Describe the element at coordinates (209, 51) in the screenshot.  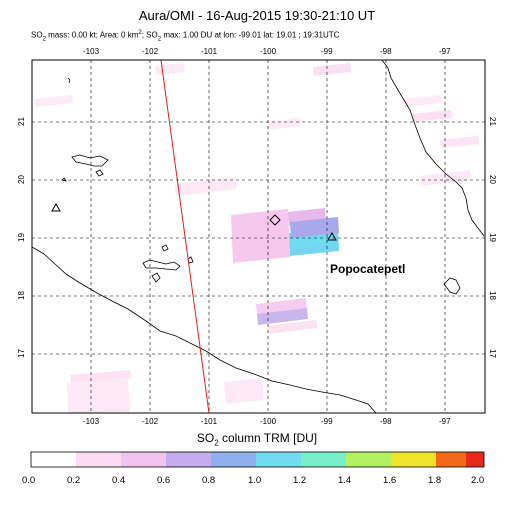
I see `lon-tick-top-101: -101` at that location.